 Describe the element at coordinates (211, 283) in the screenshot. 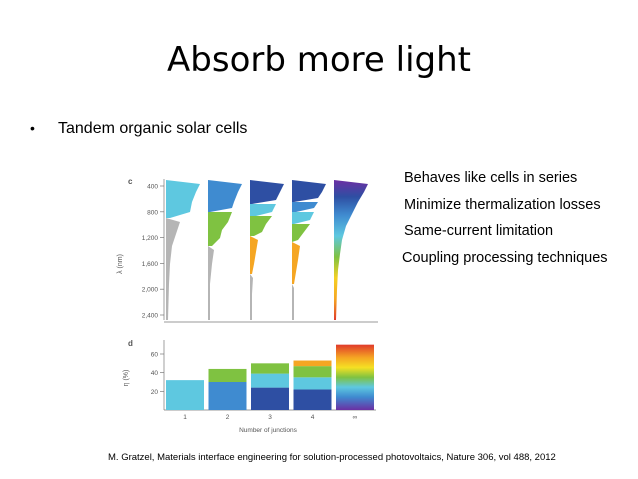

I see `spectrum-2-grey` at that location.